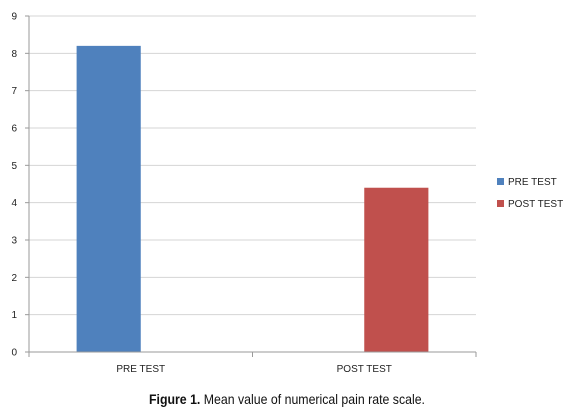  What do you see at coordinates (396, 269) in the screenshot?
I see `bar-post-test` at bounding box center [396, 269].